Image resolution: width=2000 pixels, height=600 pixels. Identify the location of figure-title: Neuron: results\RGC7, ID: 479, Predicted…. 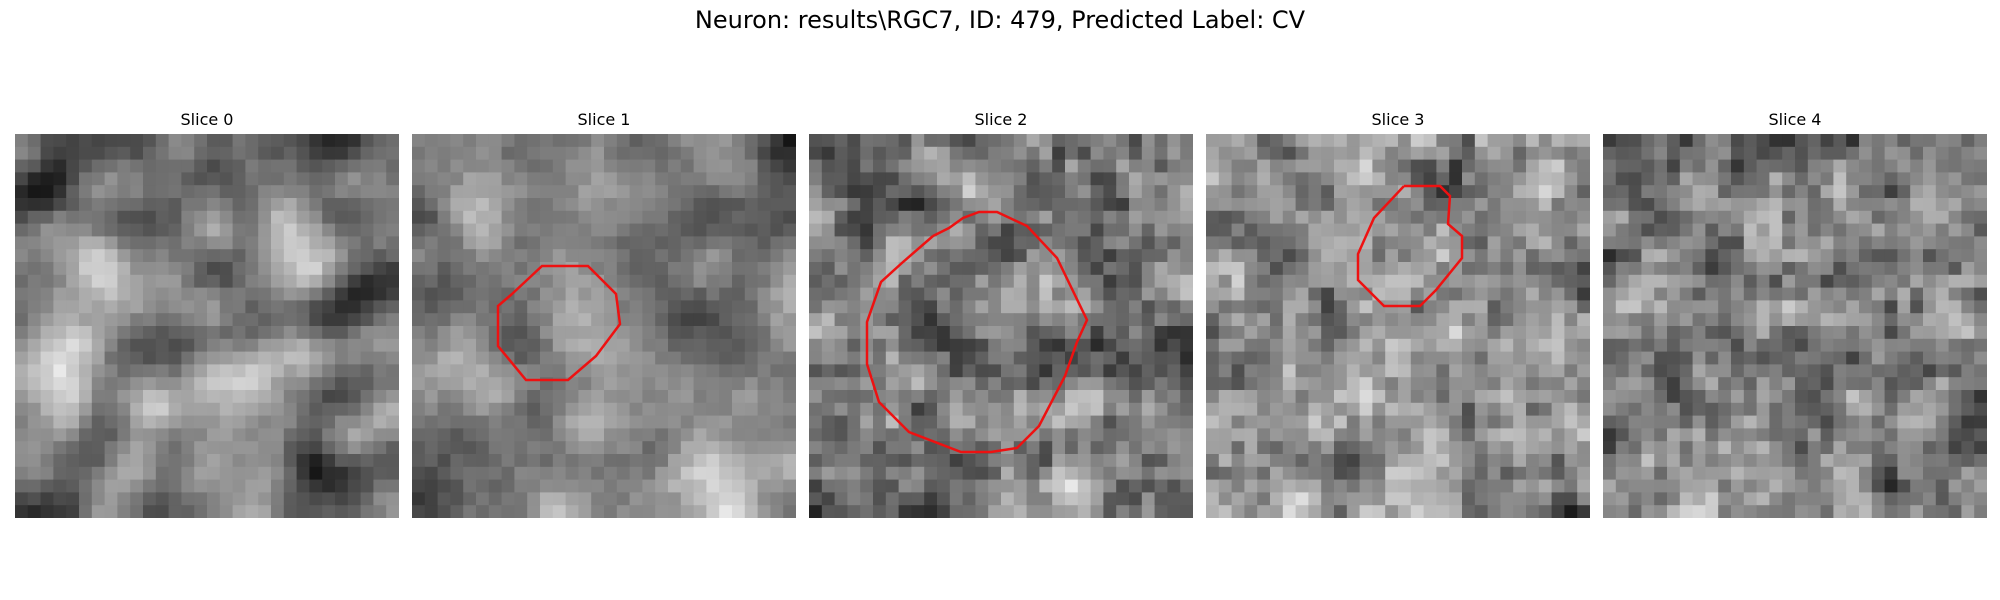
(1000, 20).